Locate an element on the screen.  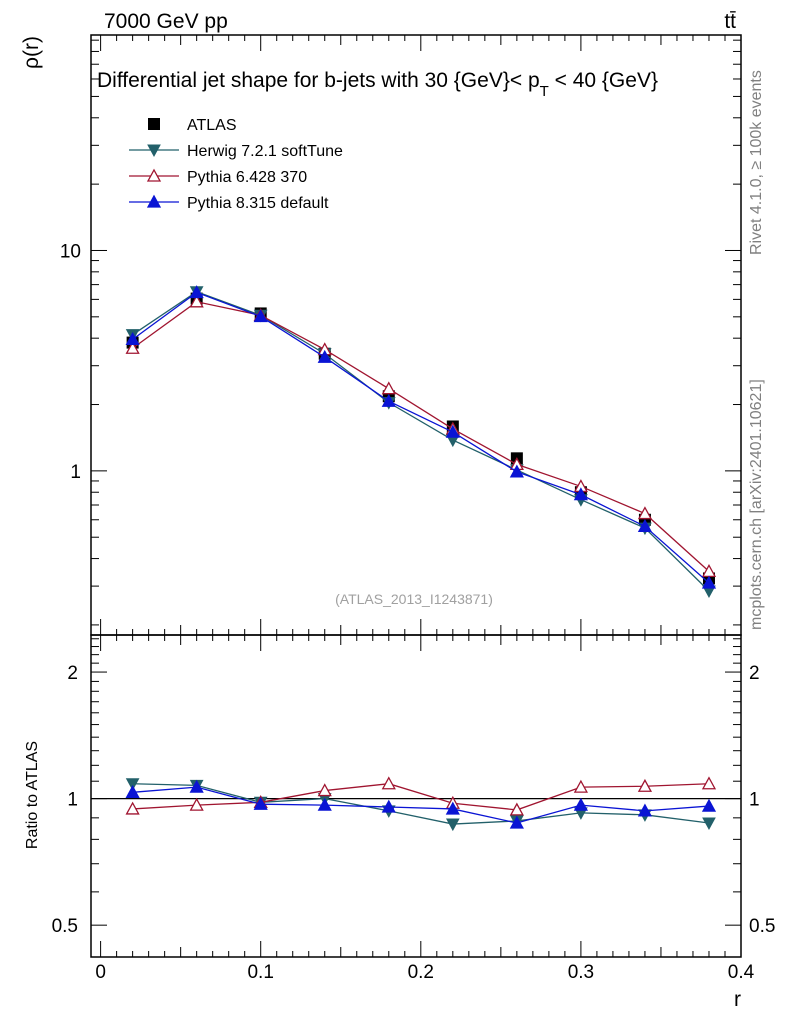
x-tick-label: 0.1 is located at coordinates (260, 972).